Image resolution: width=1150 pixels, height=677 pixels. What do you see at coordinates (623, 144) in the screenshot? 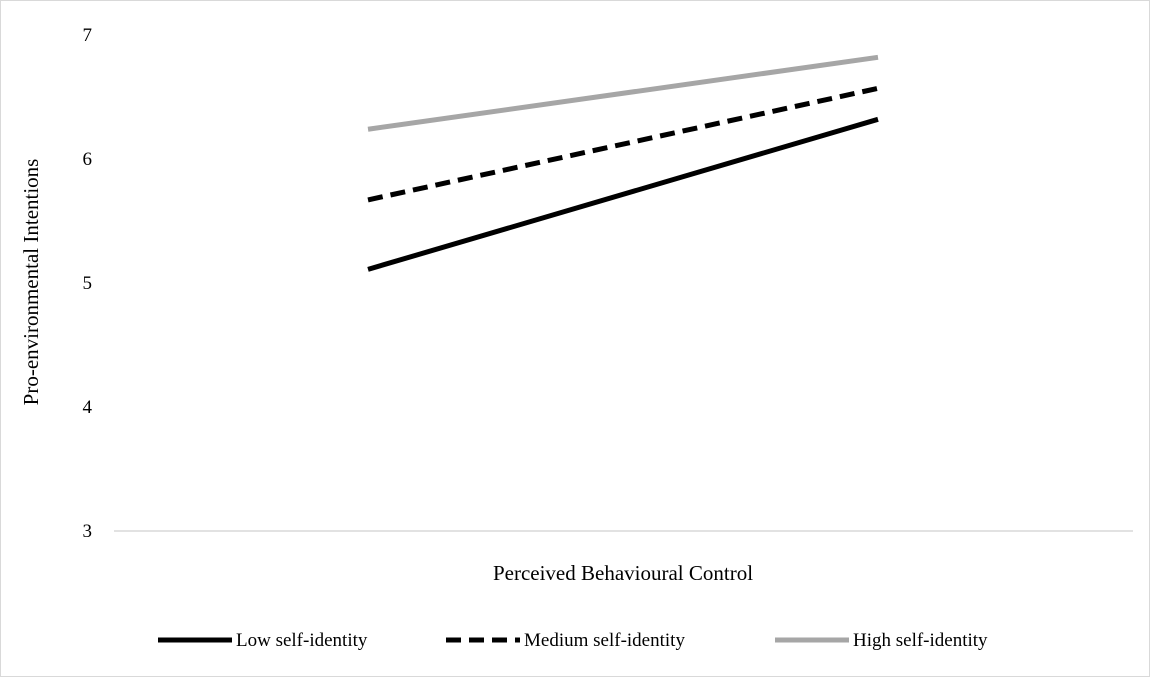
I see `series-line-medium-self-identity` at bounding box center [623, 144].